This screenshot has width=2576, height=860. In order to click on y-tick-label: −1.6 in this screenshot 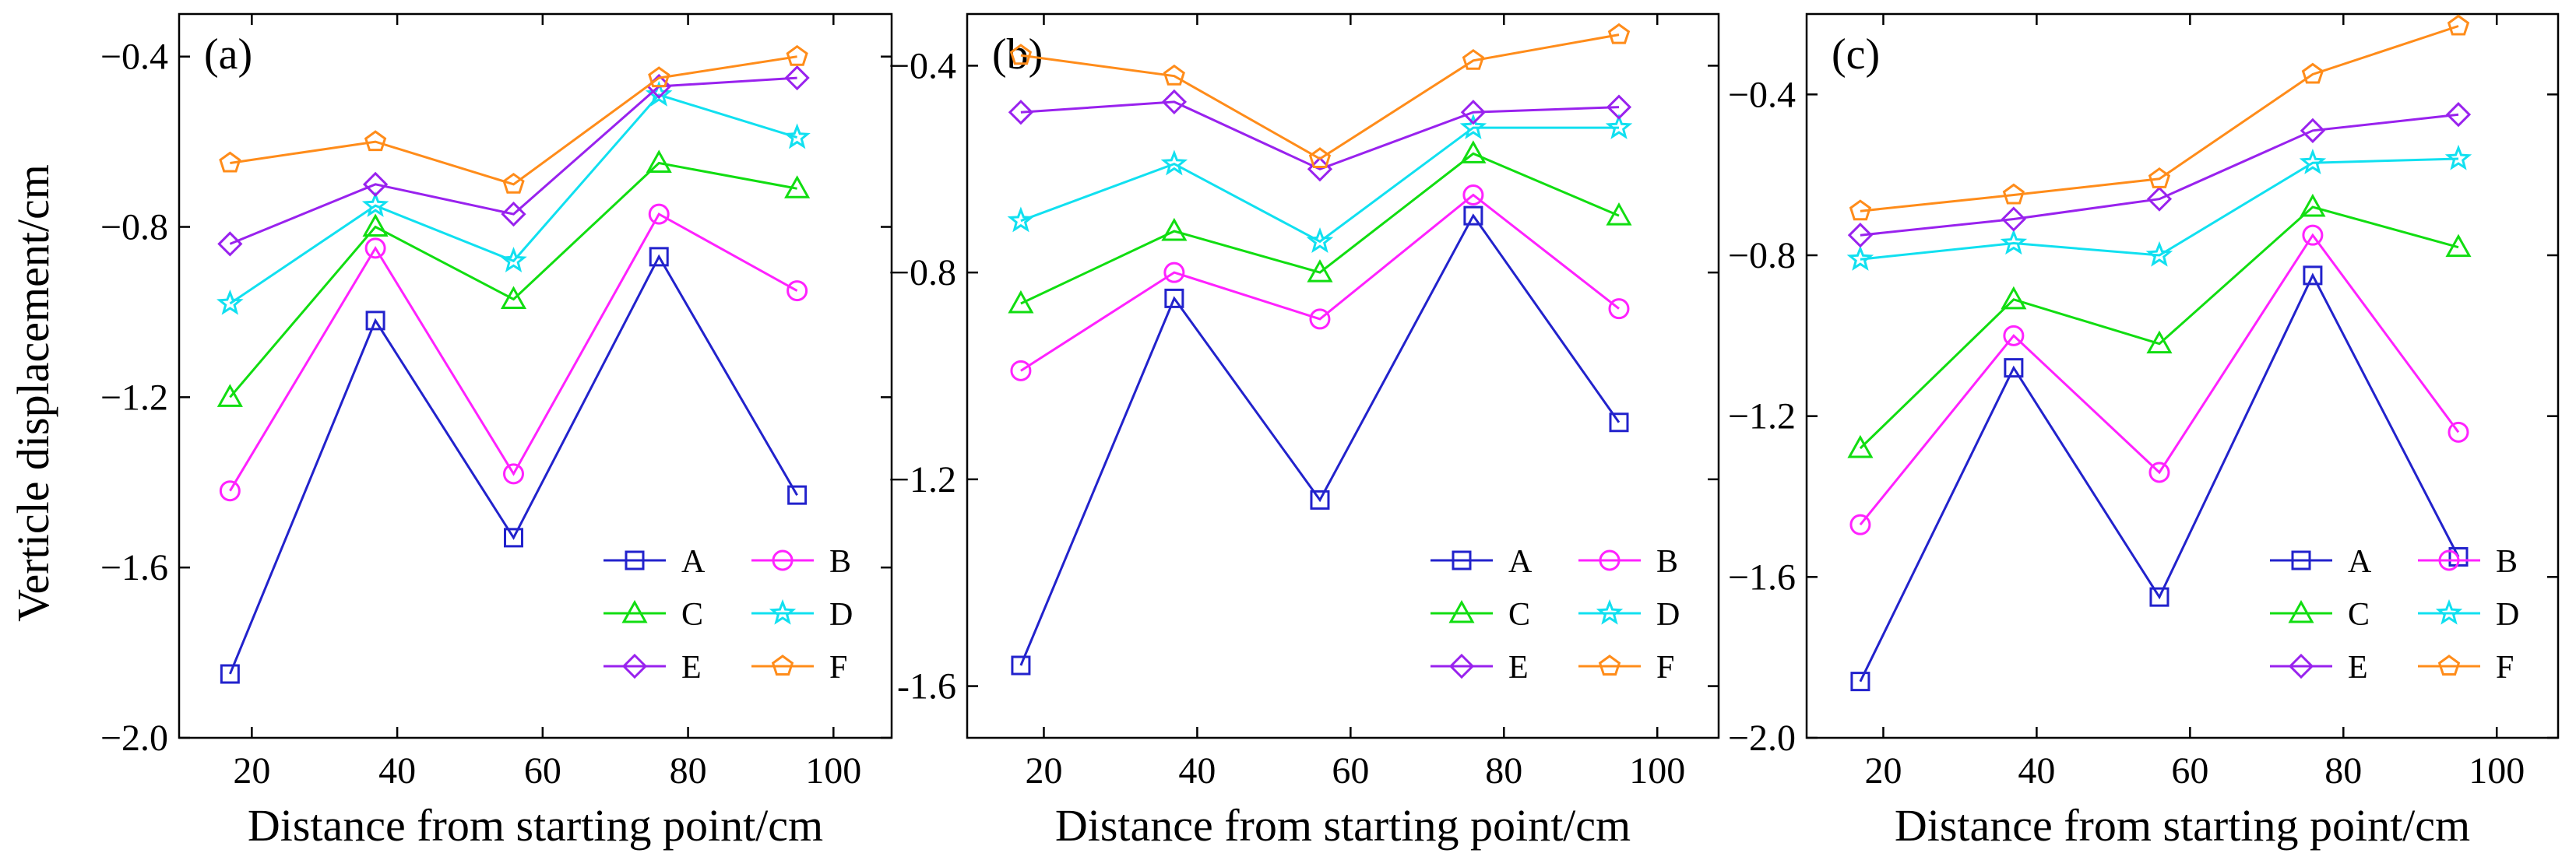, I will do `click(134, 567)`.